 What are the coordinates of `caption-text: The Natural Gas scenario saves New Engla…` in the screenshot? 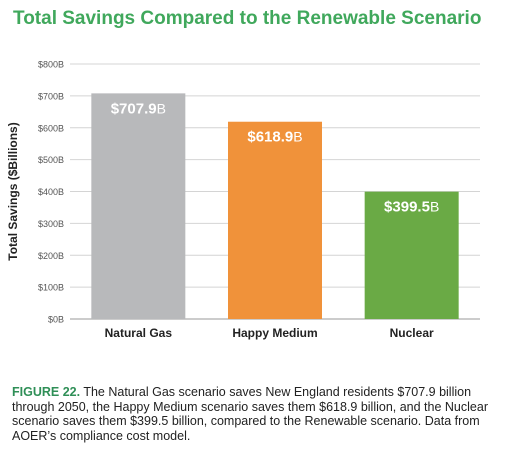 It's located at (250, 414).